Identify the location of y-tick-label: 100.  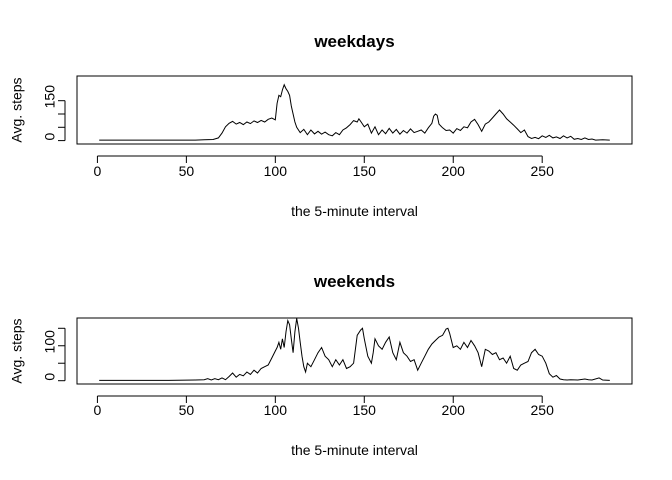
(50, 342).